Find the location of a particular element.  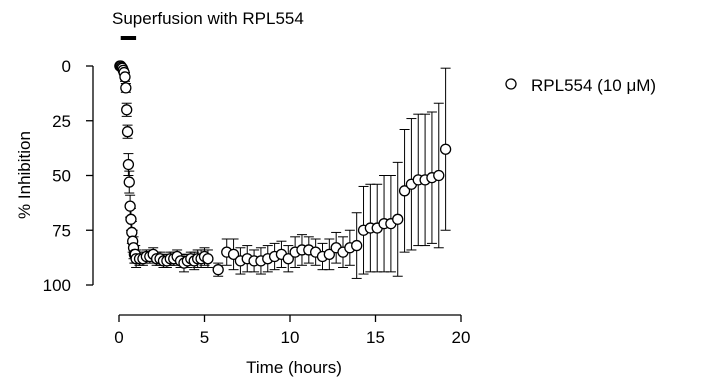

y-tick-label: 25 is located at coordinates (61, 121).